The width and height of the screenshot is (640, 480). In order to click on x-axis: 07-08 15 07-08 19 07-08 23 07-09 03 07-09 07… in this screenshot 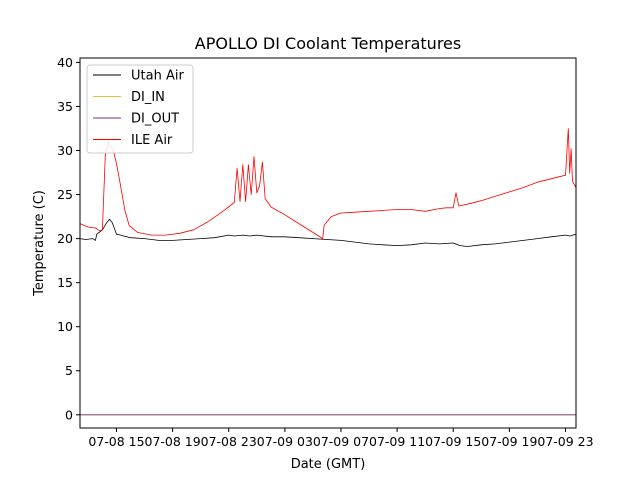, I will do `click(341, 438)`.